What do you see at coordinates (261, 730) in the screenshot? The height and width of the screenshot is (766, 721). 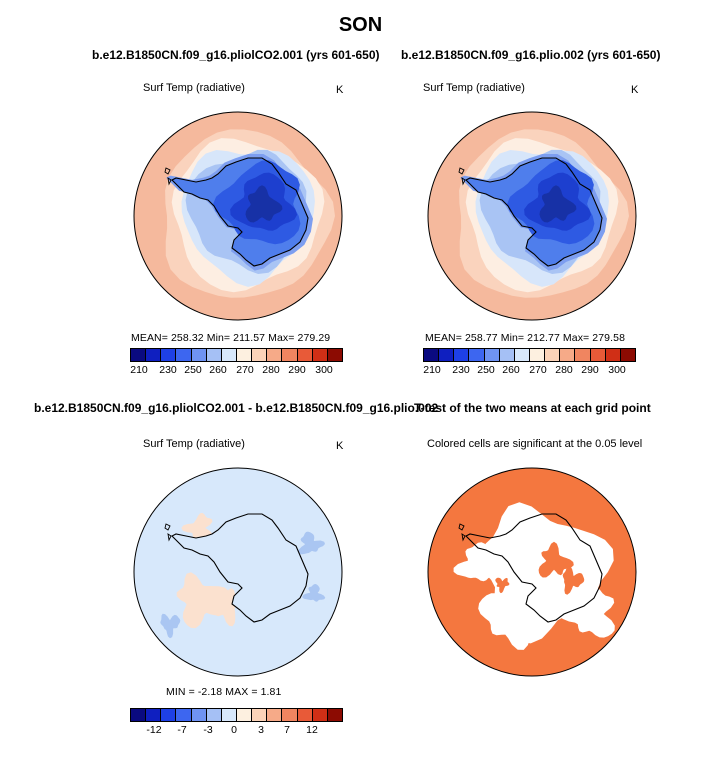 I see `colorbar-tick-label: 3` at bounding box center [261, 730].